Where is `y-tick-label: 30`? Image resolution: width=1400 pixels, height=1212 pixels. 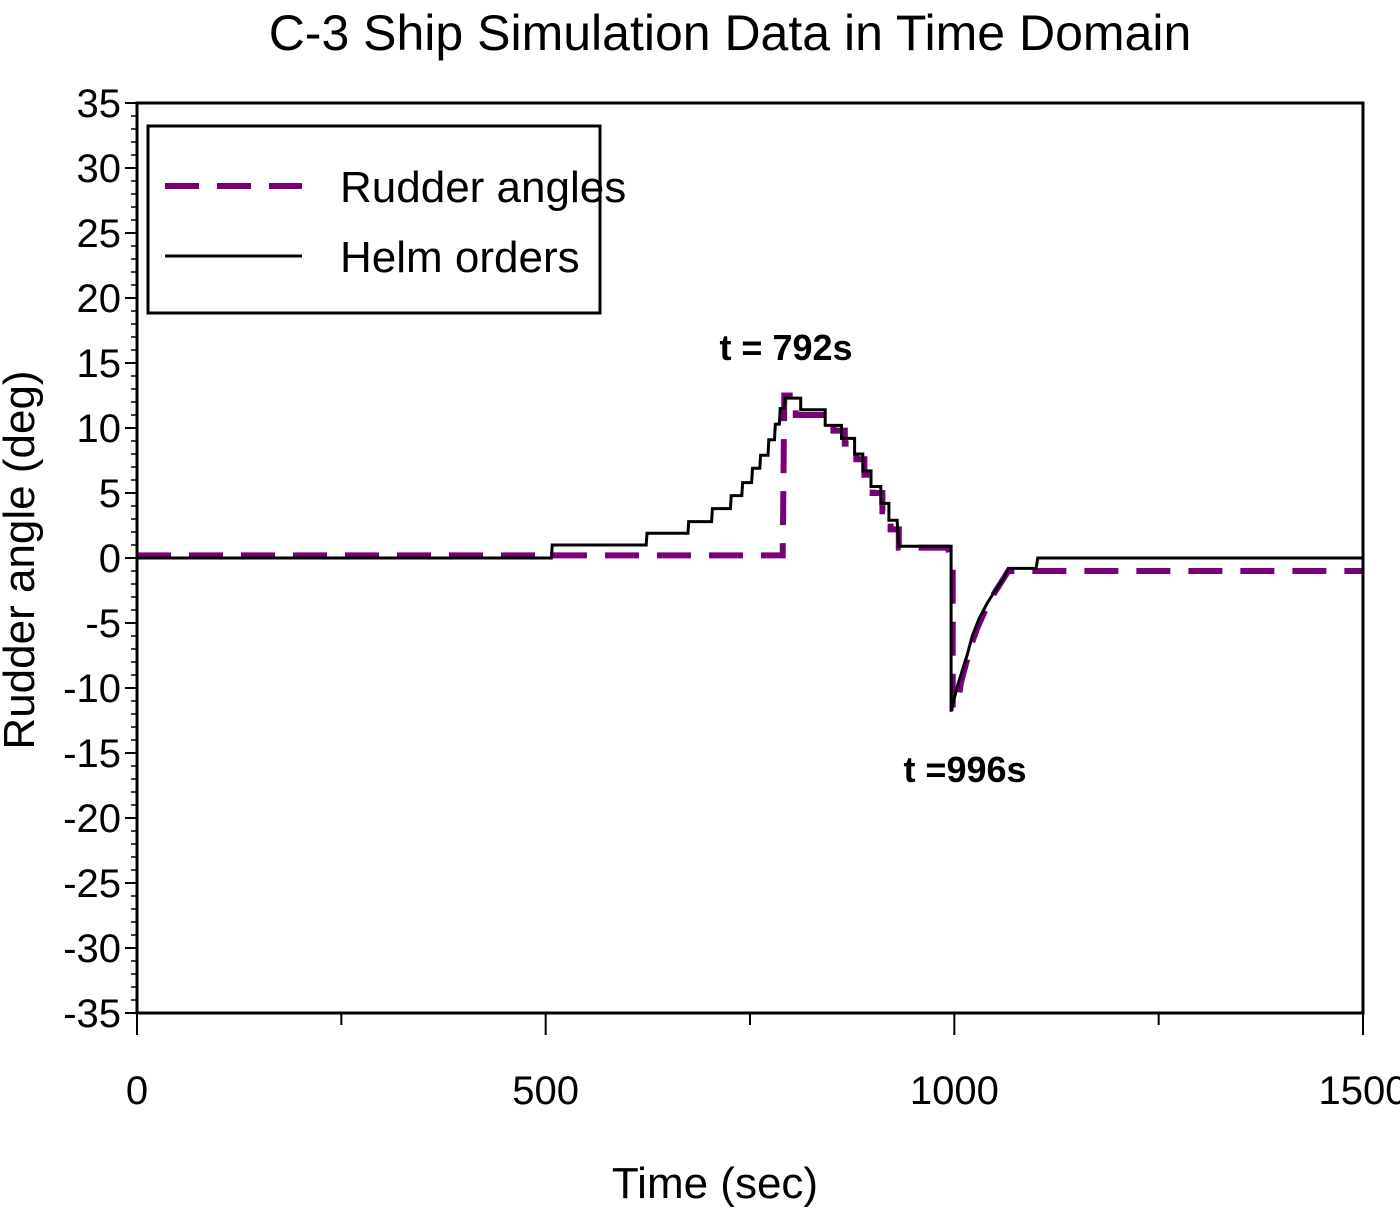
y-tick-label: 30 is located at coordinates (99, 169).